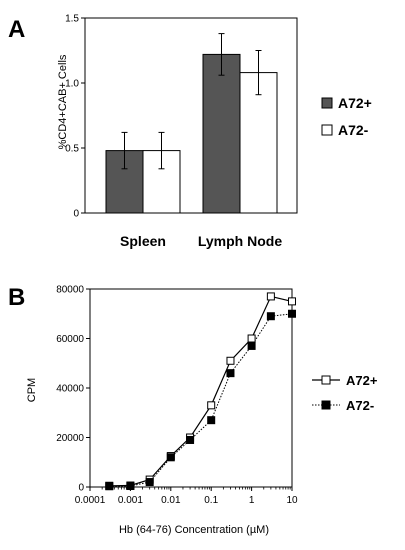 This screenshot has width=405, height=550. I want to click on category-label-1: Lymph Node, so click(240, 241).